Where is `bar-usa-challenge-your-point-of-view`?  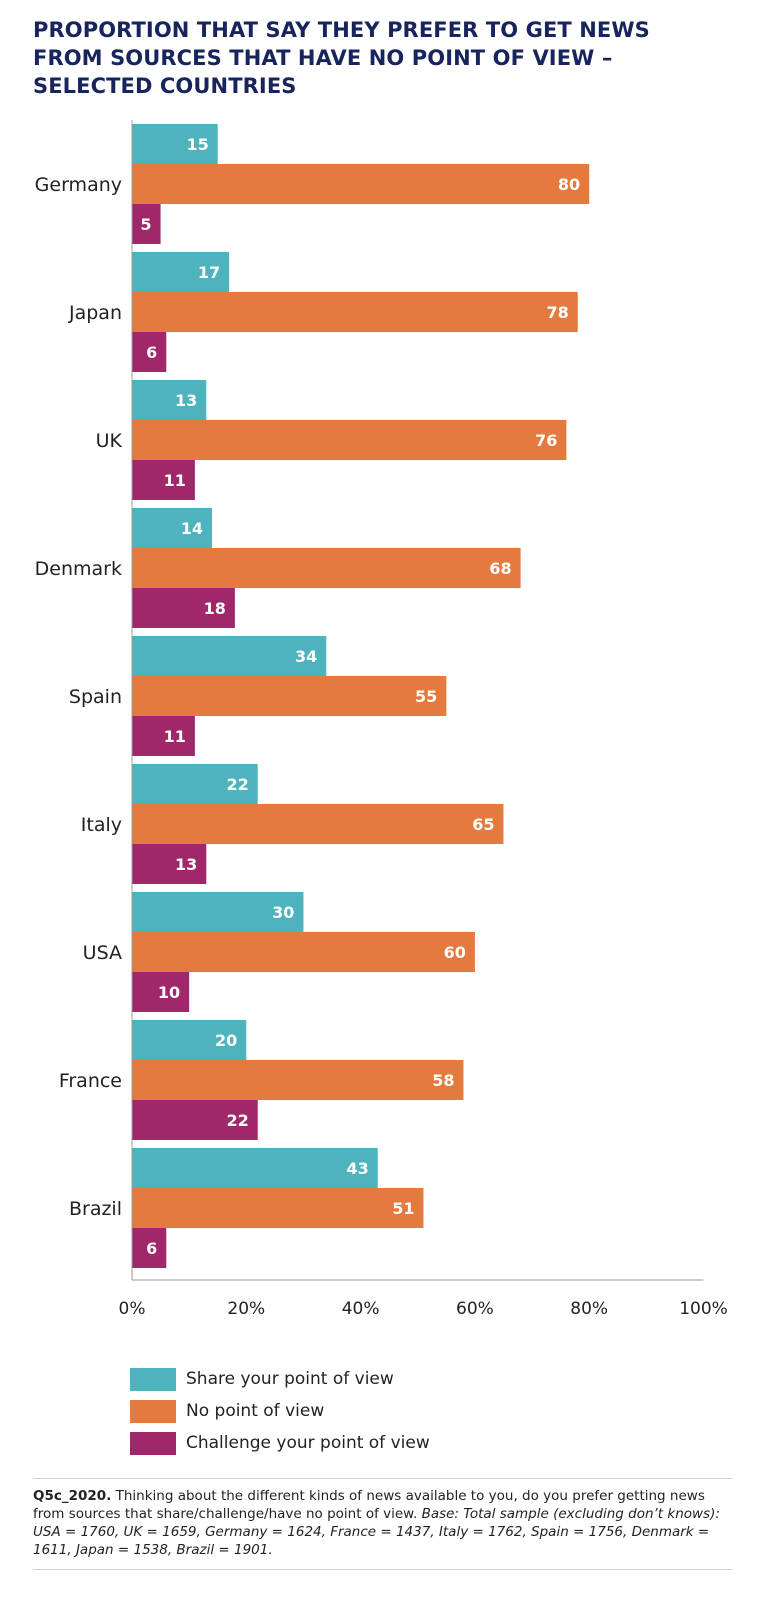
bar-usa-challenge-your-point-of-view is located at coordinates (161, 992).